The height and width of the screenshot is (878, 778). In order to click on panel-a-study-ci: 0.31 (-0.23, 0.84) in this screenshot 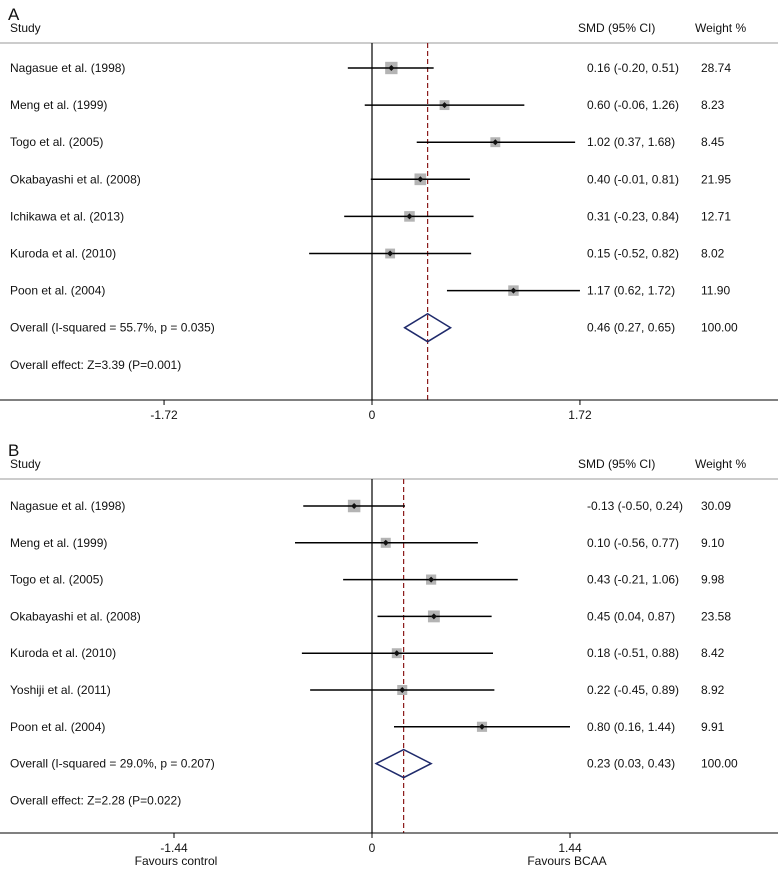, I will do `click(633, 216)`.